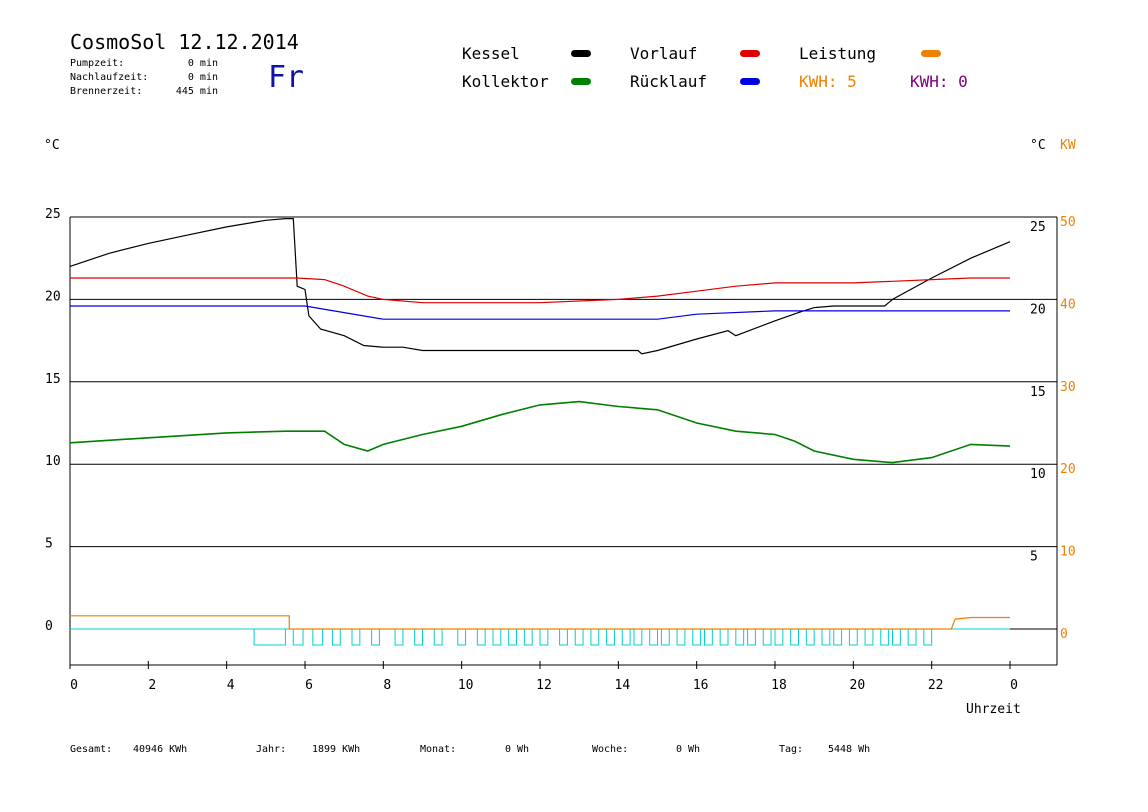  What do you see at coordinates (466, 685) in the screenshot?
I see `x-tick-label-5: 10` at bounding box center [466, 685].